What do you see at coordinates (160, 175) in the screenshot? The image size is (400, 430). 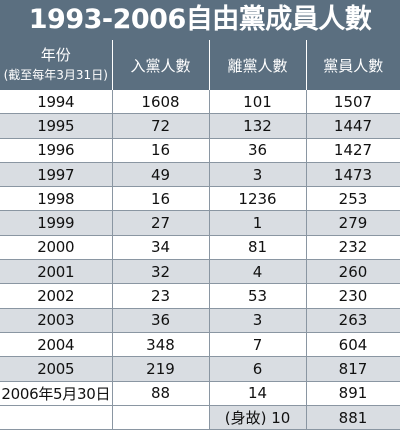 I see `cell-joined: 49` at bounding box center [160, 175].